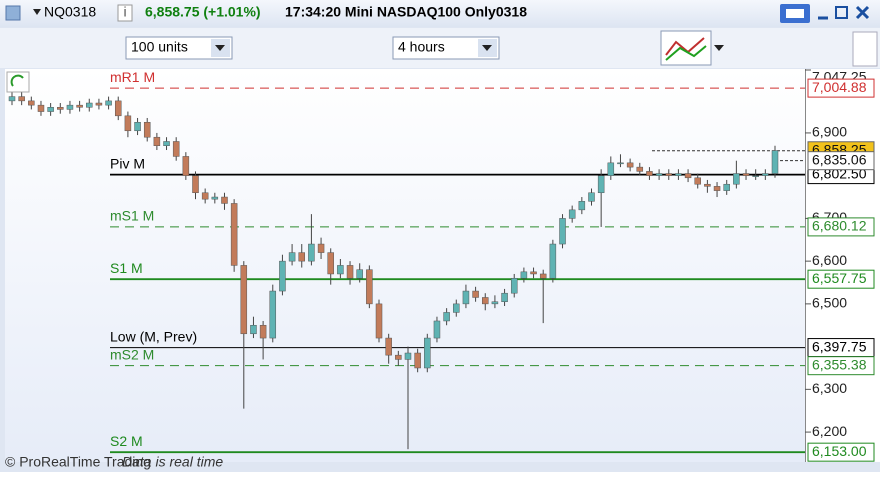  What do you see at coordinates (421, 47) in the screenshot?
I see `period-value: 4 hours` at bounding box center [421, 47].